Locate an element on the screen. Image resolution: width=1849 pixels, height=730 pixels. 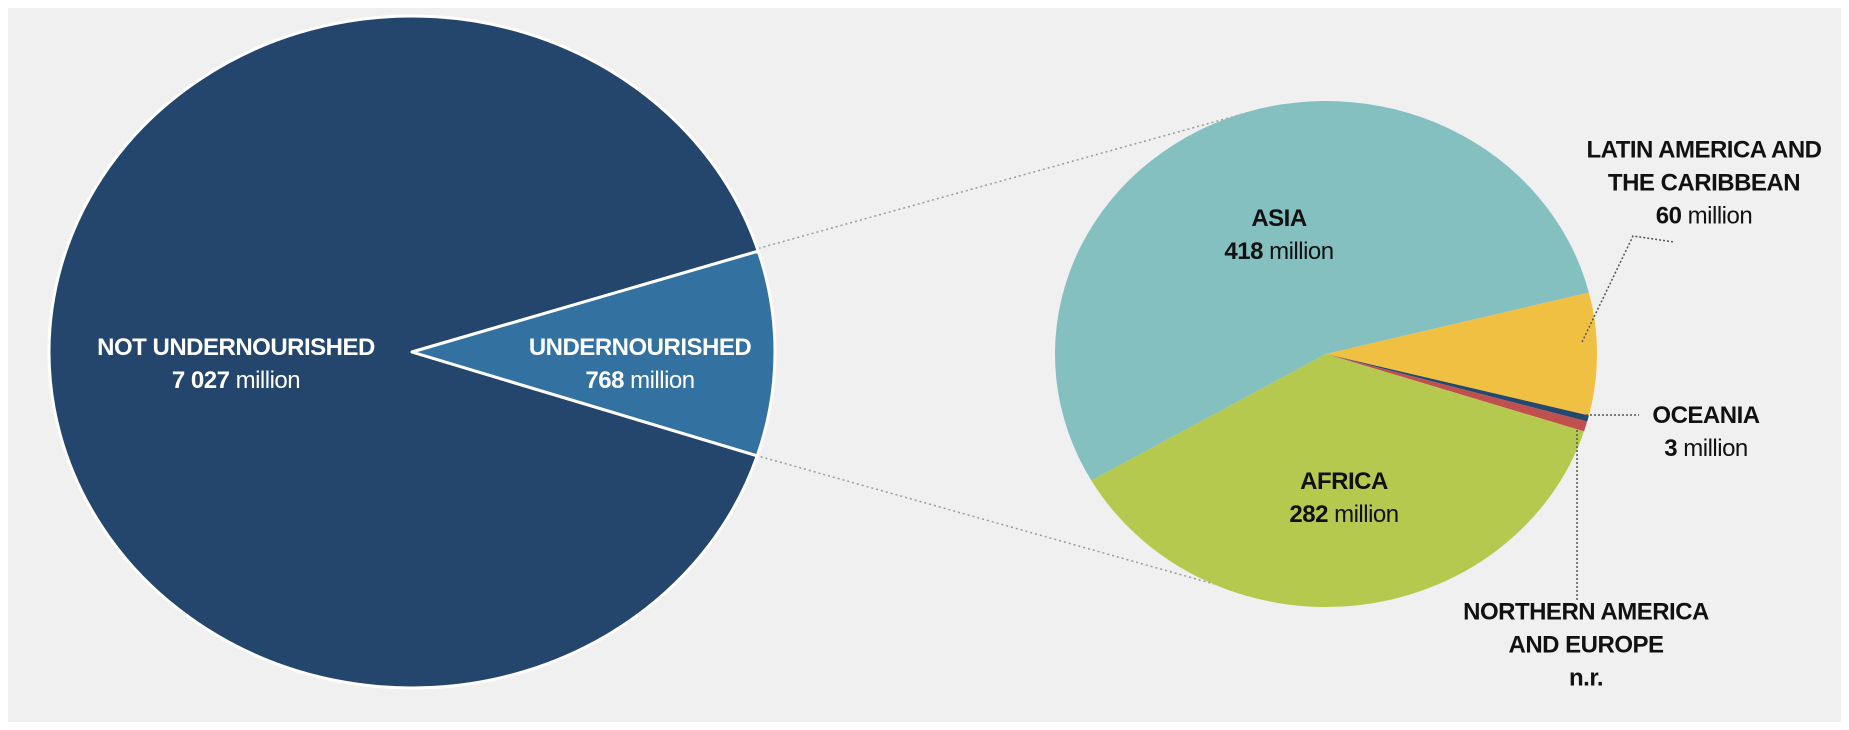
category-label: AFRICA is located at coordinates (1344, 481).